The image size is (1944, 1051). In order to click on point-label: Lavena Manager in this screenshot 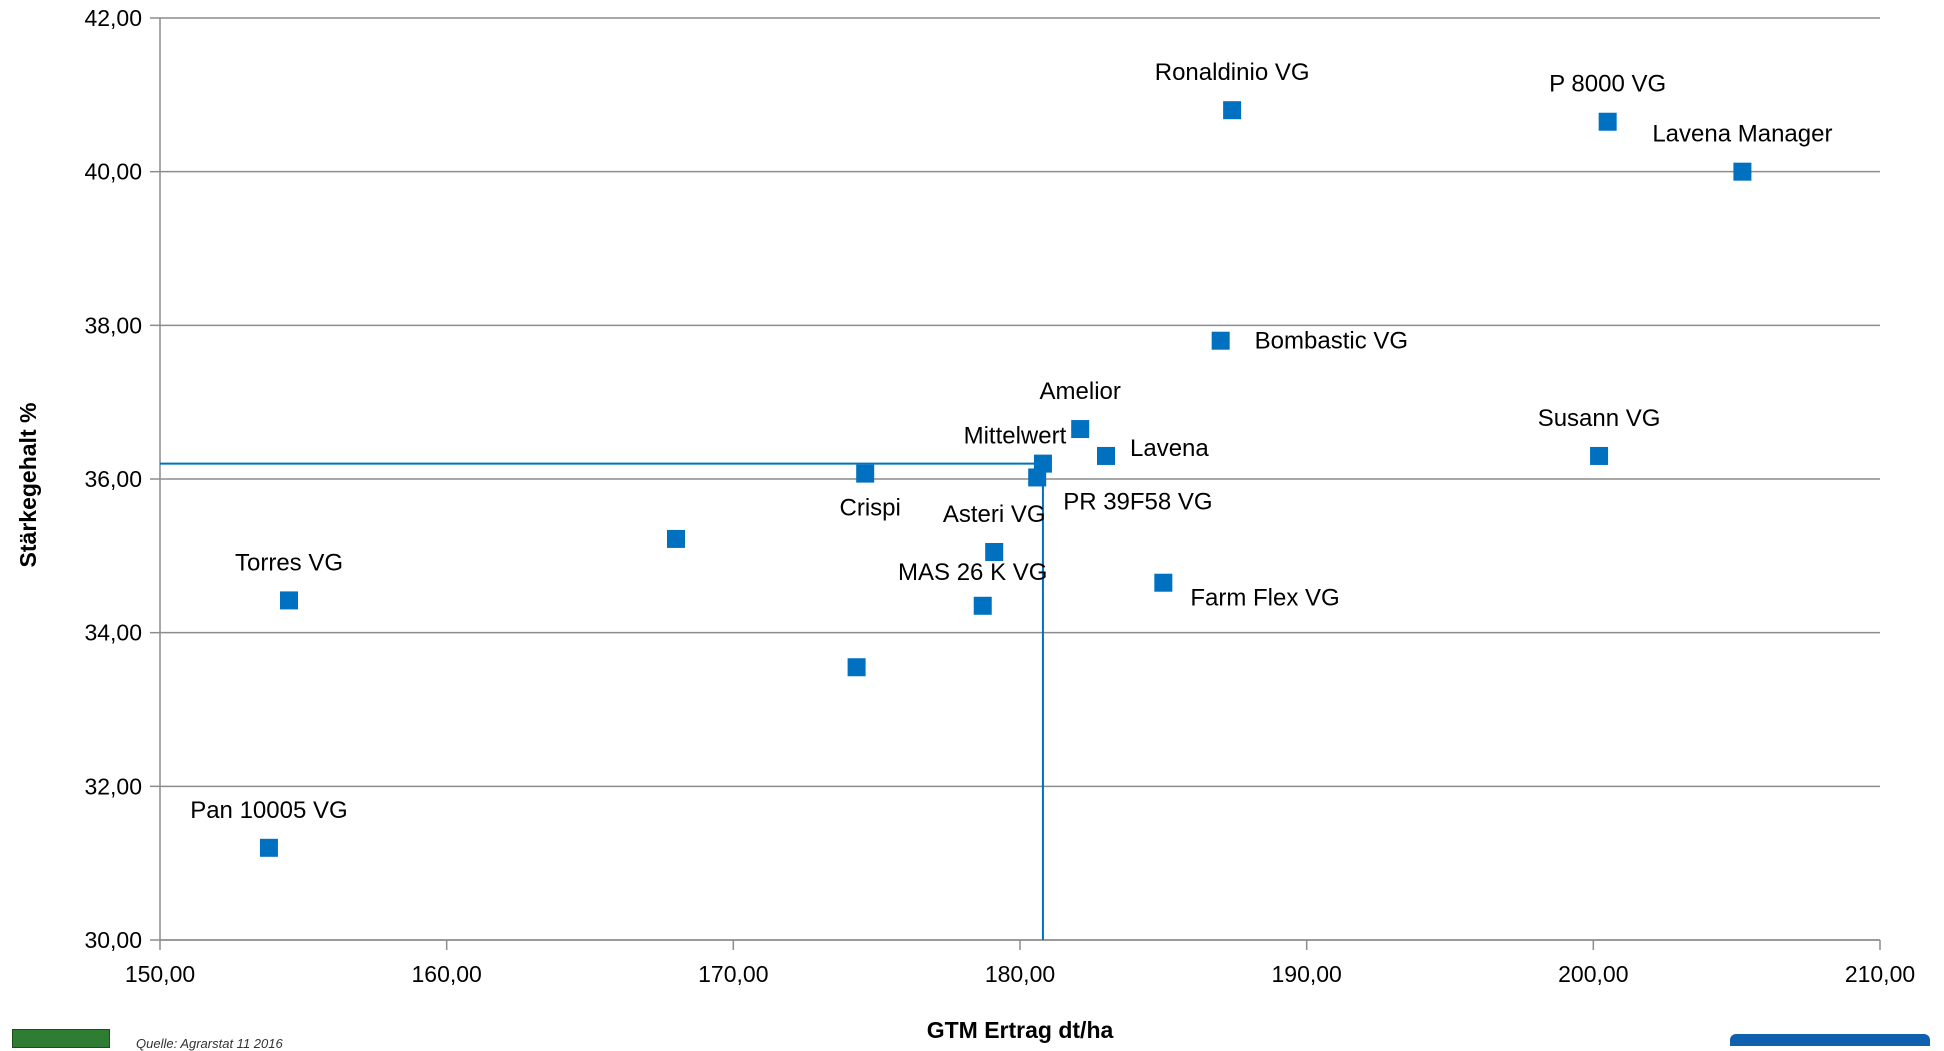, I will do `click(1742, 134)`.